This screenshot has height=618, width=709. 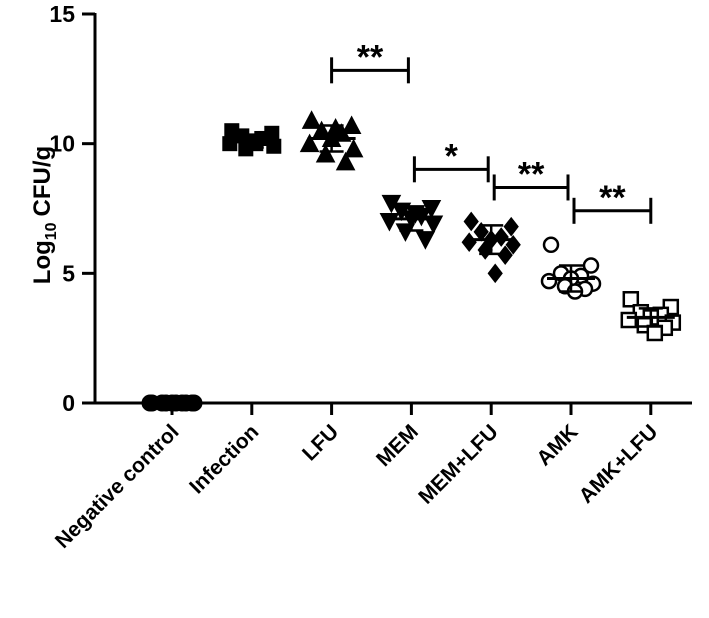 What do you see at coordinates (117, 486) in the screenshot?
I see `x-tick-label: Negative control` at bounding box center [117, 486].